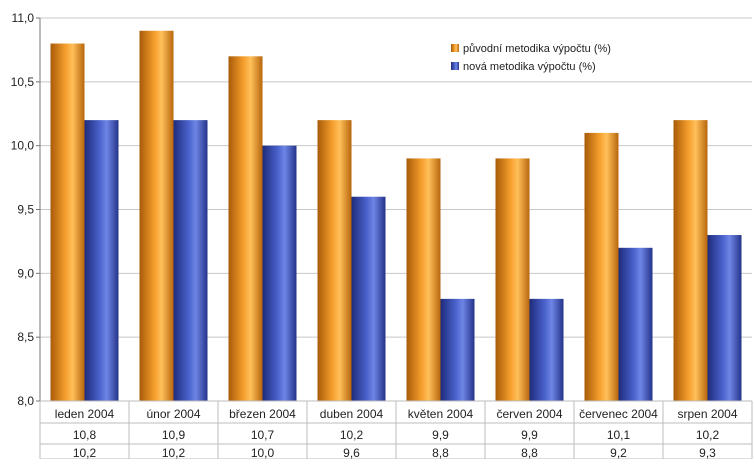 This screenshot has height=464, width=754. Describe the element at coordinates (537, 49) in the screenshot. I see `legend-entry: původní metodika výpočtu (%)` at that location.